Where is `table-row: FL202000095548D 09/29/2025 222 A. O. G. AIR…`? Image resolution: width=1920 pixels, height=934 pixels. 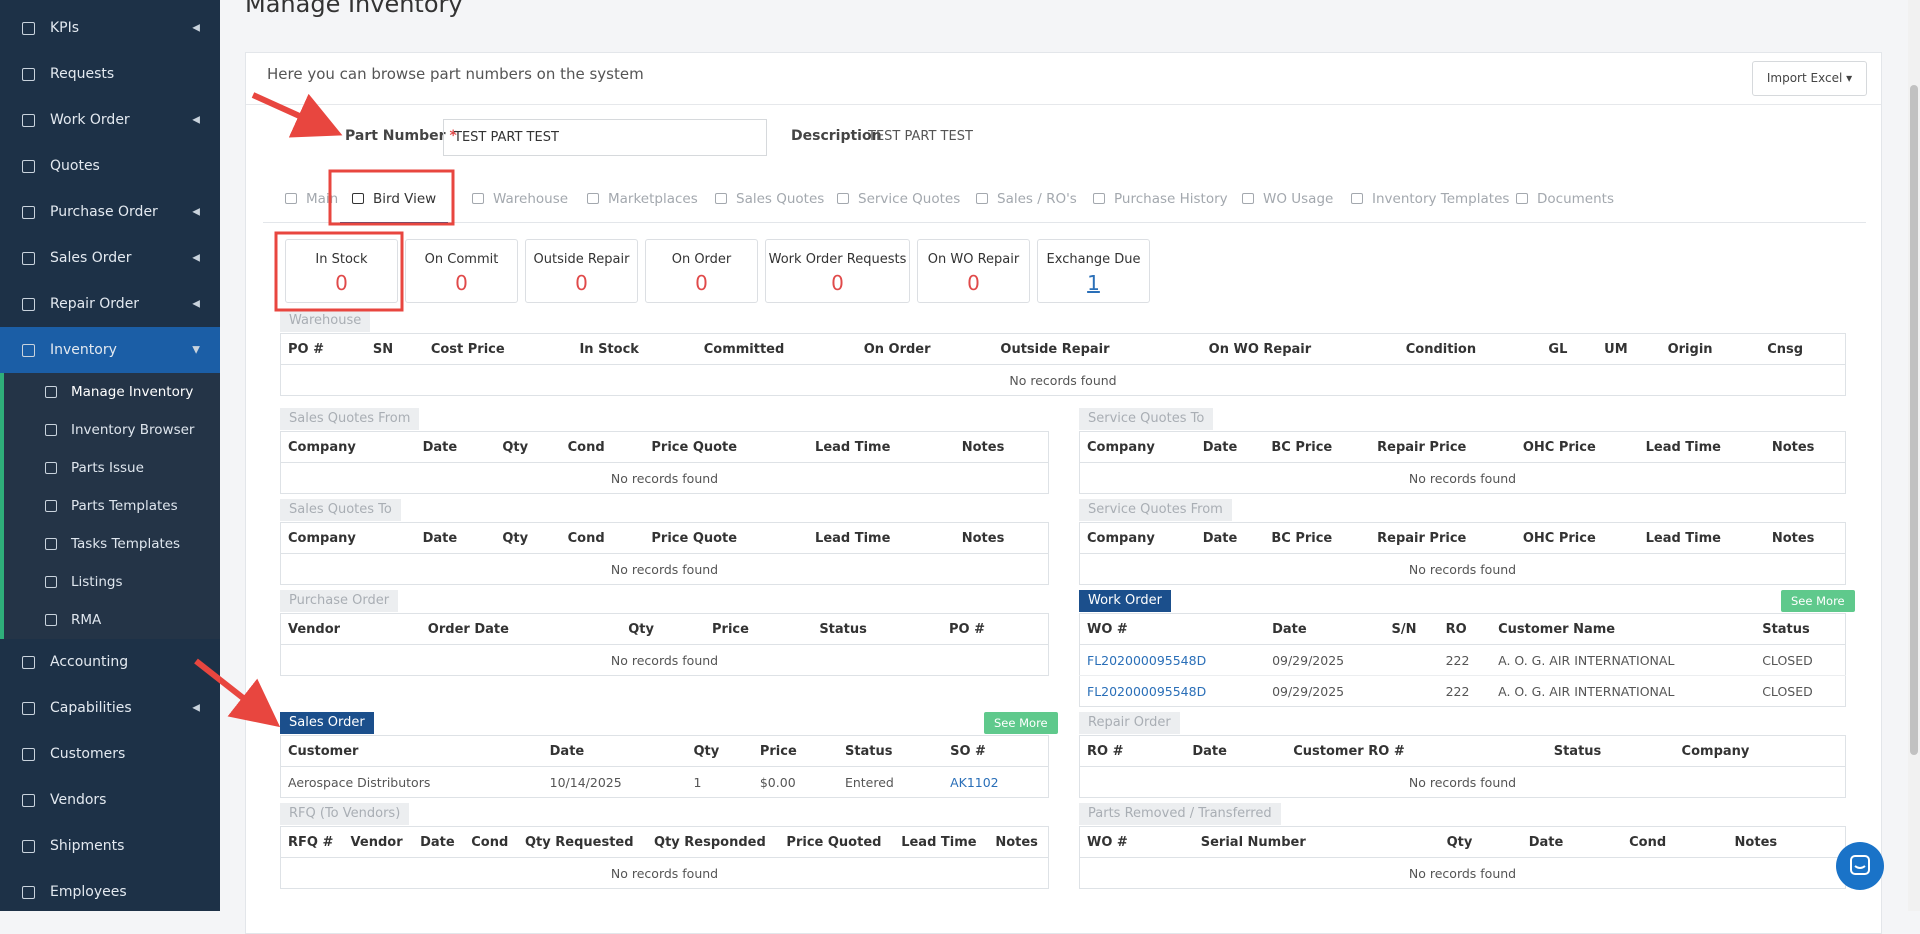
table-row: FL202000095548D 09/29/2025 222 A. O. G. AIR… is located at coordinates (1463, 660).